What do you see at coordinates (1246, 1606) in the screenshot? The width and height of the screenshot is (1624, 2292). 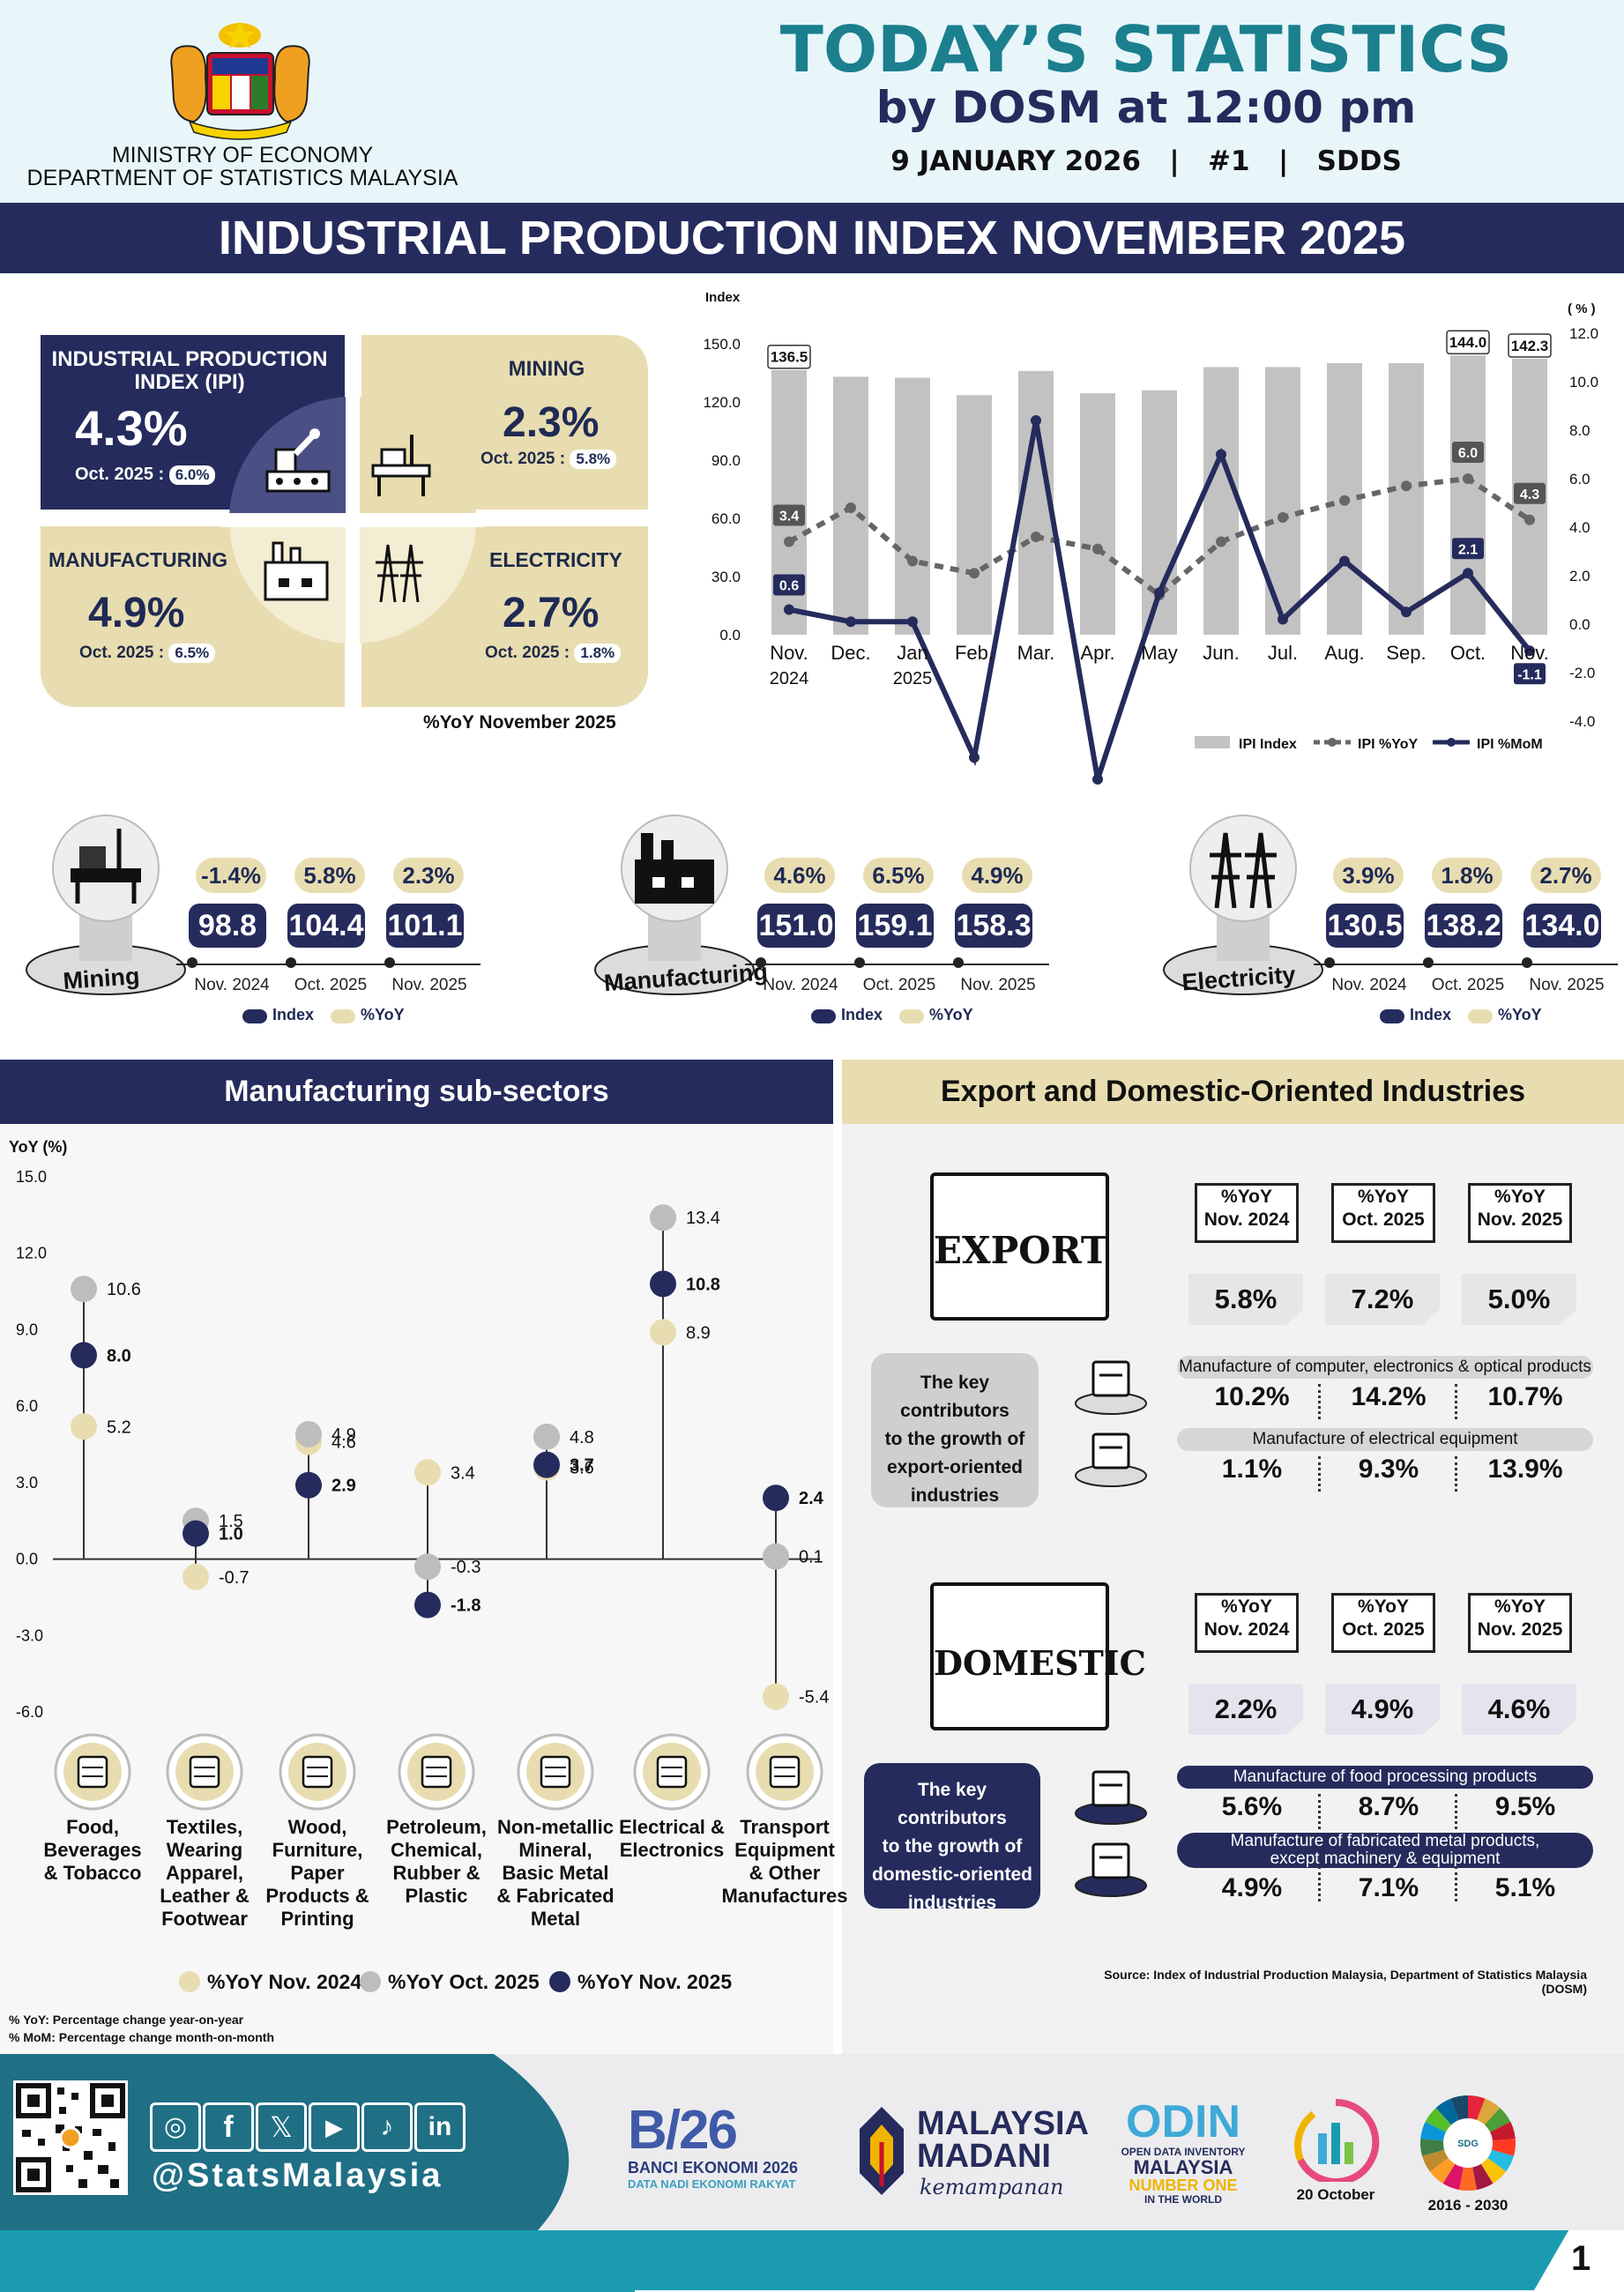 I see `domestic-period-header-line1: %YoY` at bounding box center [1246, 1606].